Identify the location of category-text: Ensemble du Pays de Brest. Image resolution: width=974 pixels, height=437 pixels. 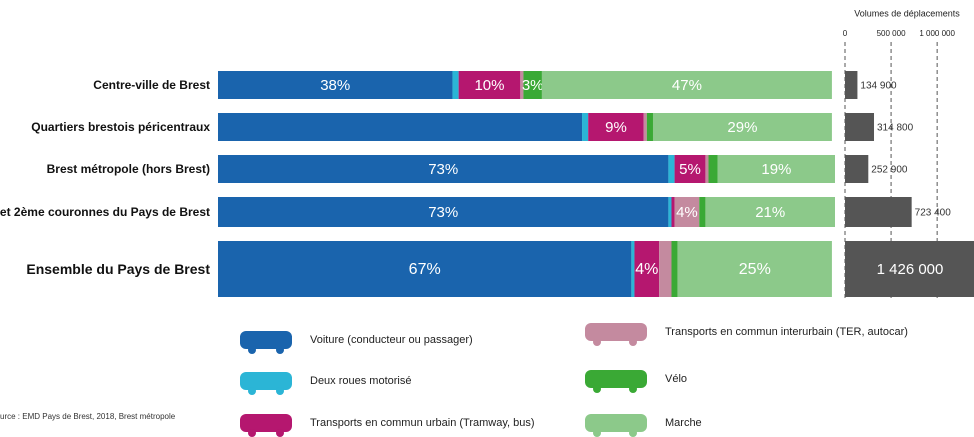
(118, 269).